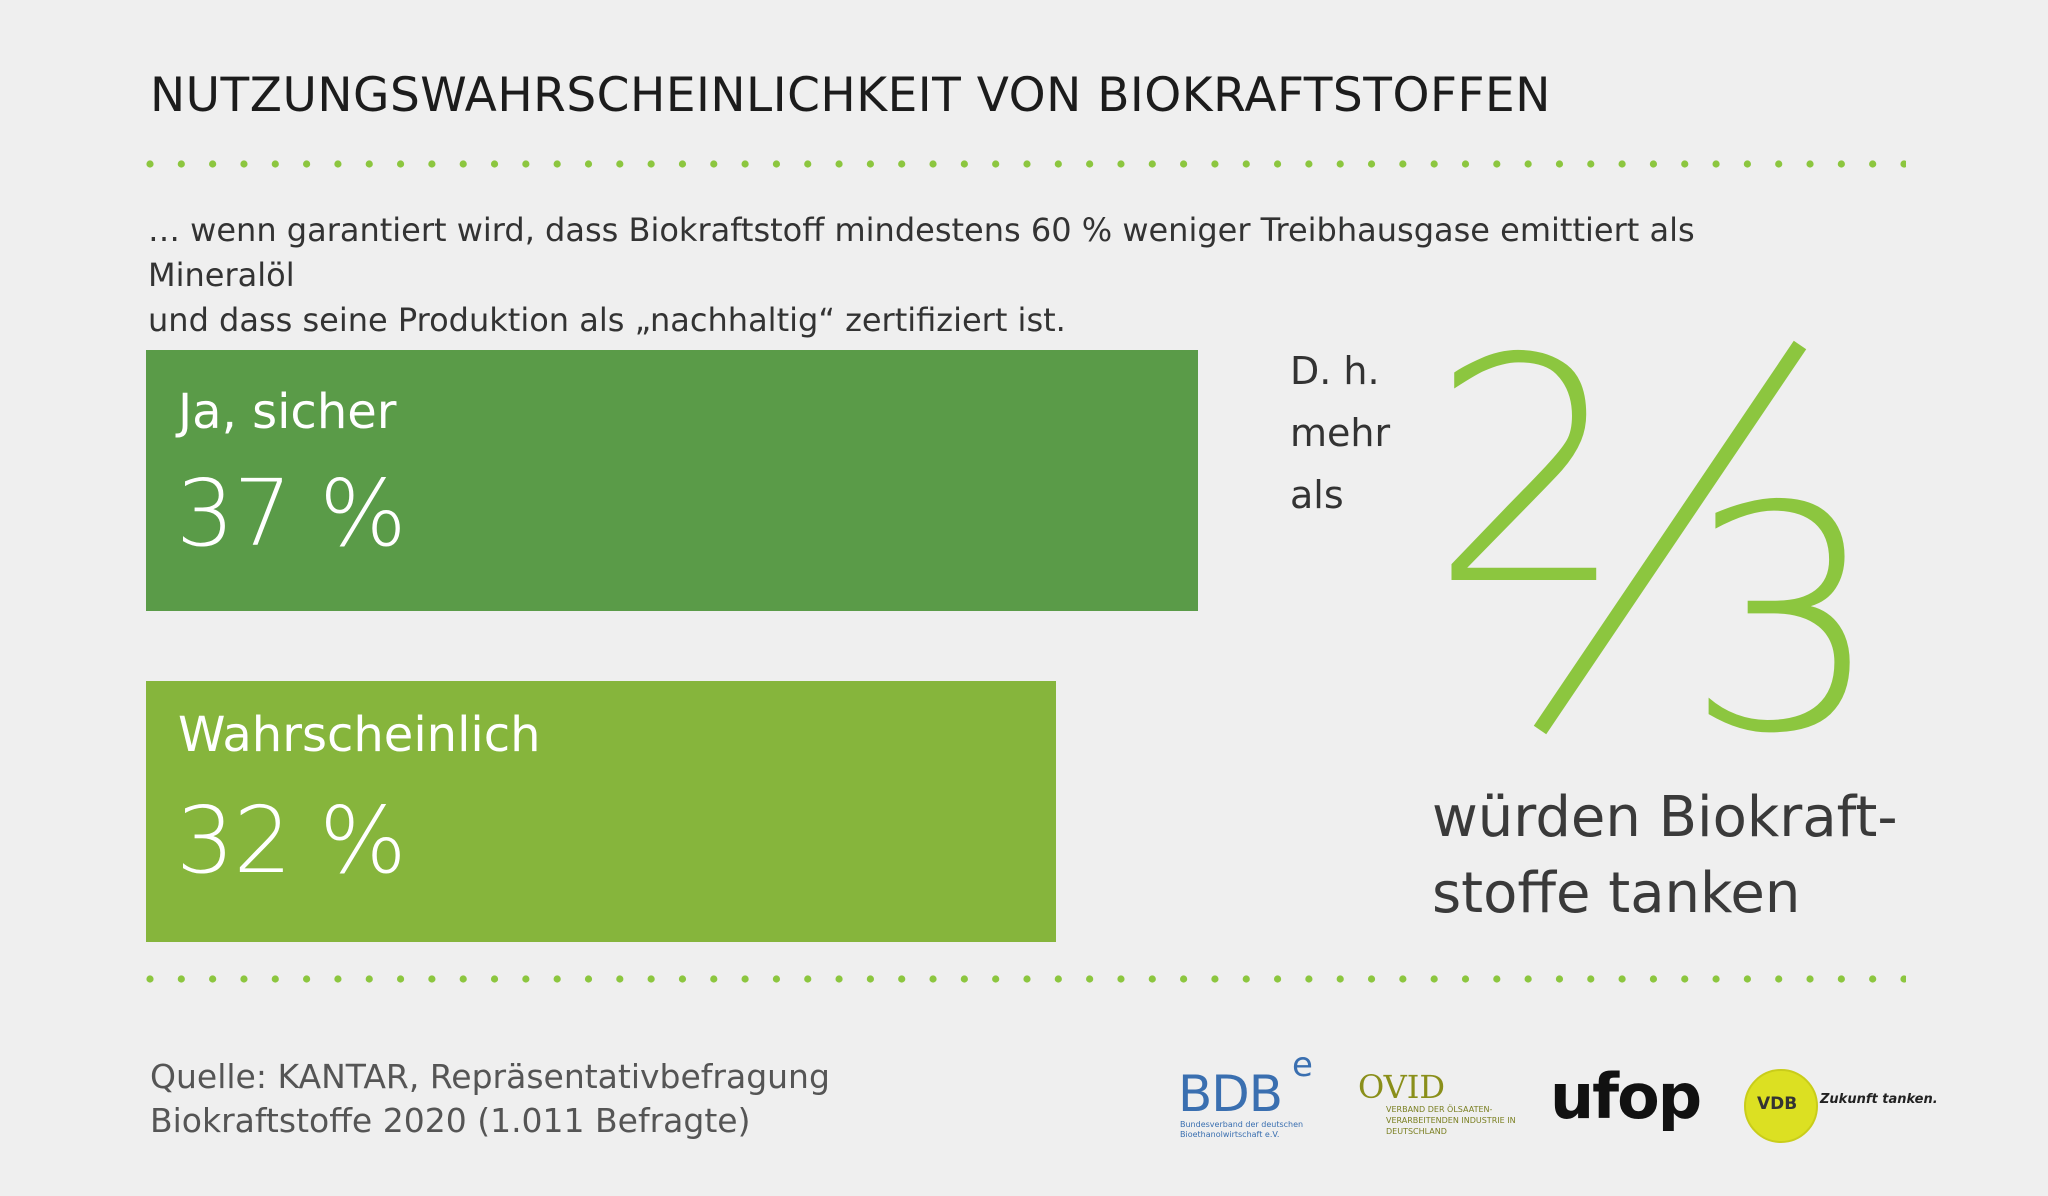 This screenshot has width=2048, height=1196. What do you see at coordinates (359, 735) in the screenshot?
I see `bar-label-wahrscheinlich: Wahrscheinlich` at bounding box center [359, 735].